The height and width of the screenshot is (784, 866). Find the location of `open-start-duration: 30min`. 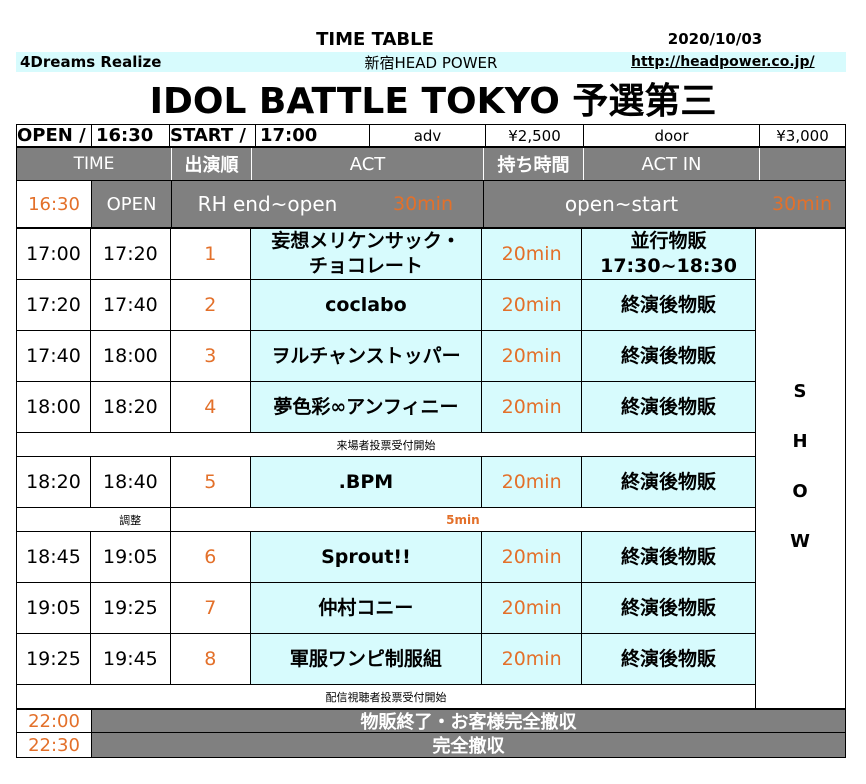

open-start-duration: 30min is located at coordinates (802, 204).